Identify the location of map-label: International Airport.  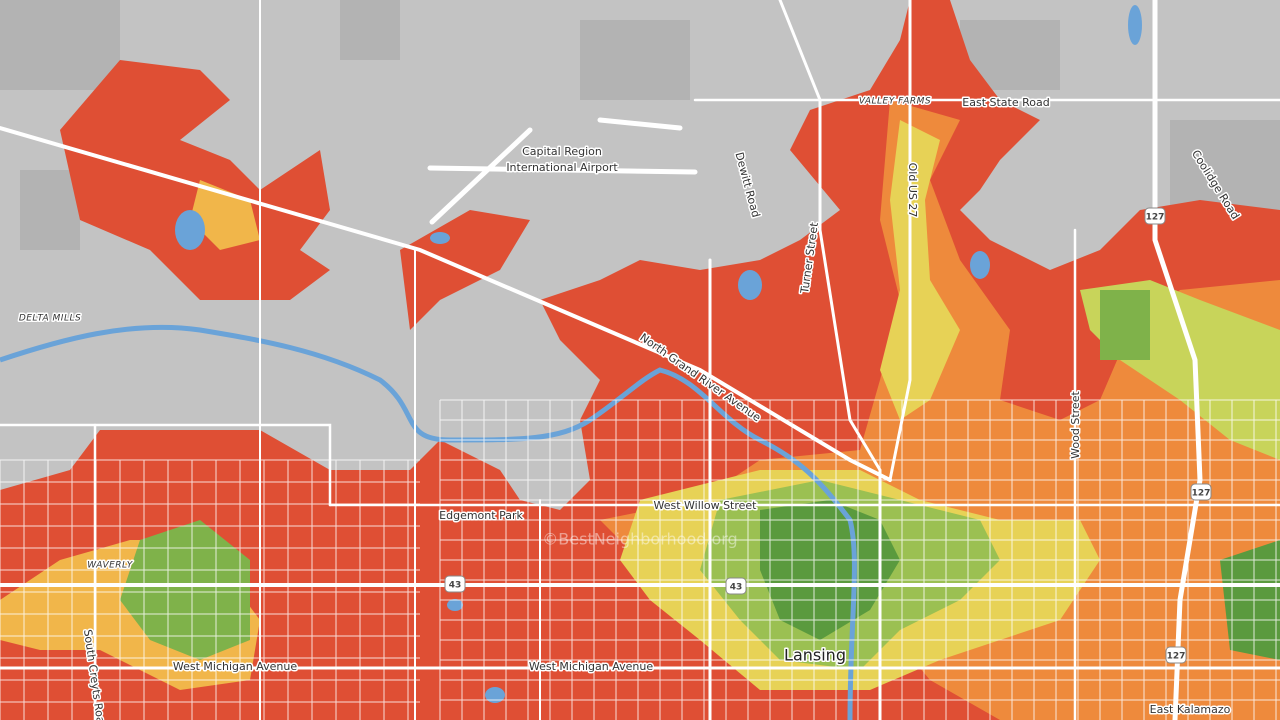
(562, 167).